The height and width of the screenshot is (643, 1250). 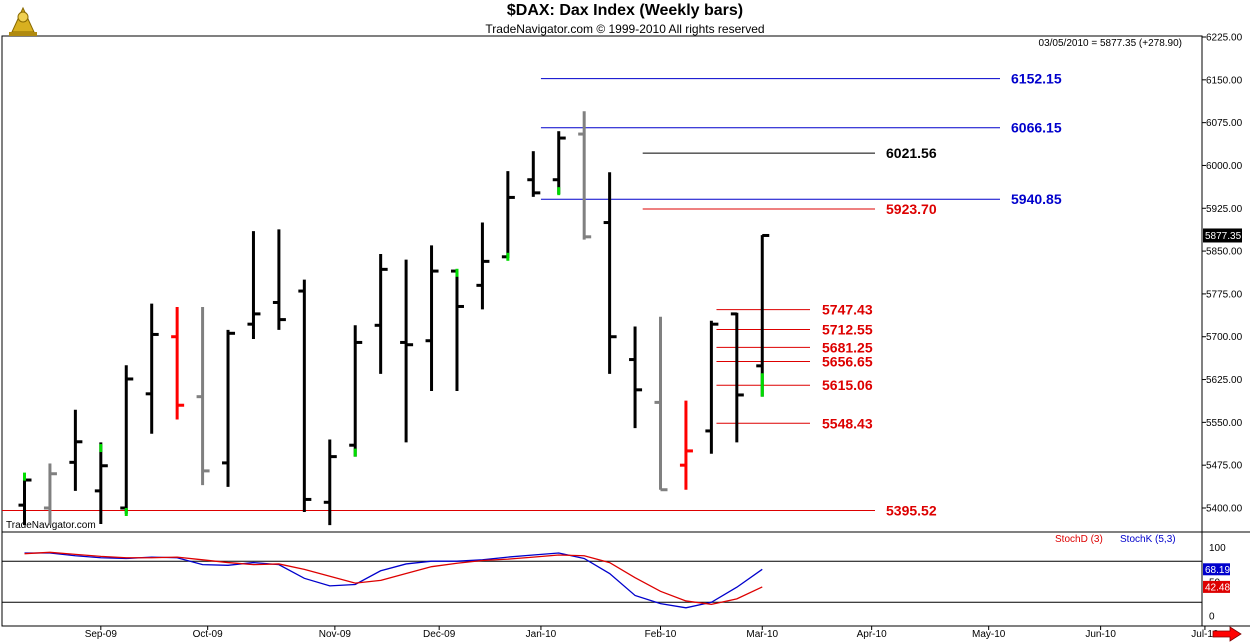 What do you see at coordinates (847, 310) in the screenshot?
I see `level-label-5747.43: 5747.43` at bounding box center [847, 310].